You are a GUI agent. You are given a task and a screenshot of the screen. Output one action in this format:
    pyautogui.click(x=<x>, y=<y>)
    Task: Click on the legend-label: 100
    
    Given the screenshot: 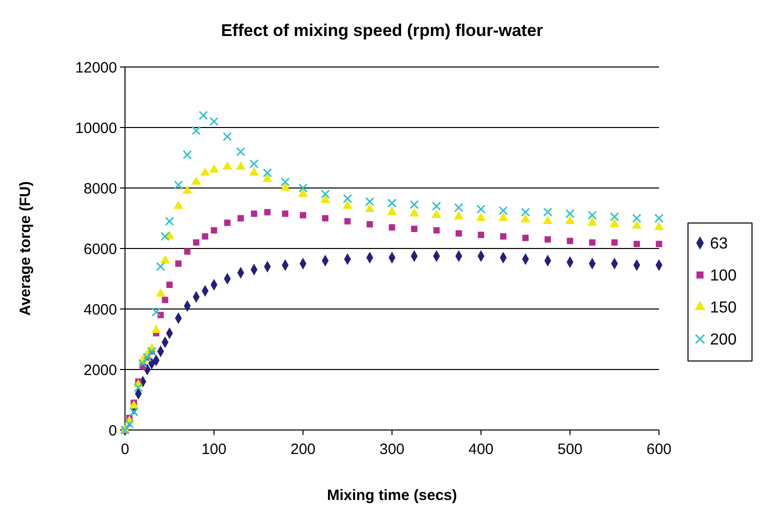 What is the action you would take?
    pyautogui.click(x=723, y=276)
    